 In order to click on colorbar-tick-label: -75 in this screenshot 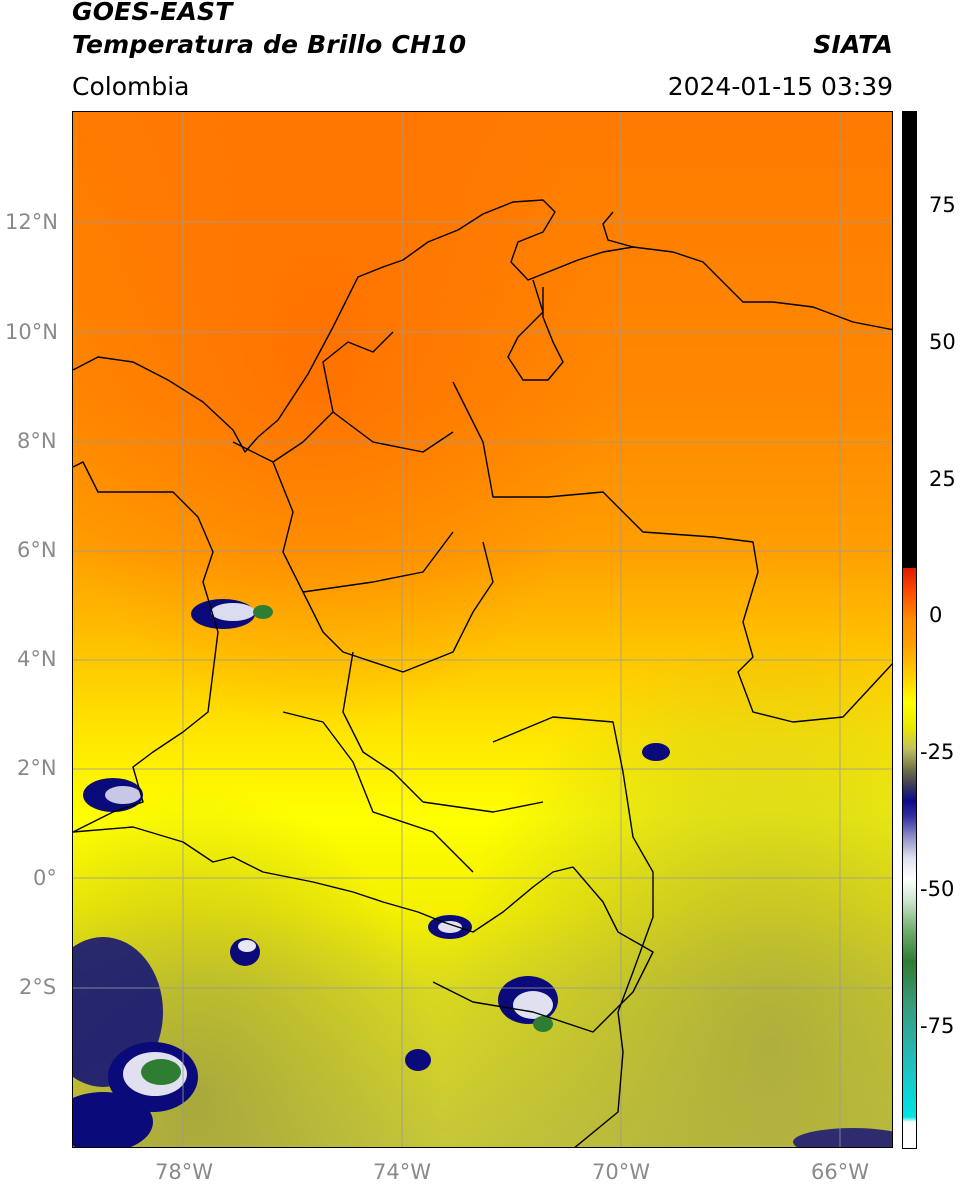, I will do `click(937, 1026)`.